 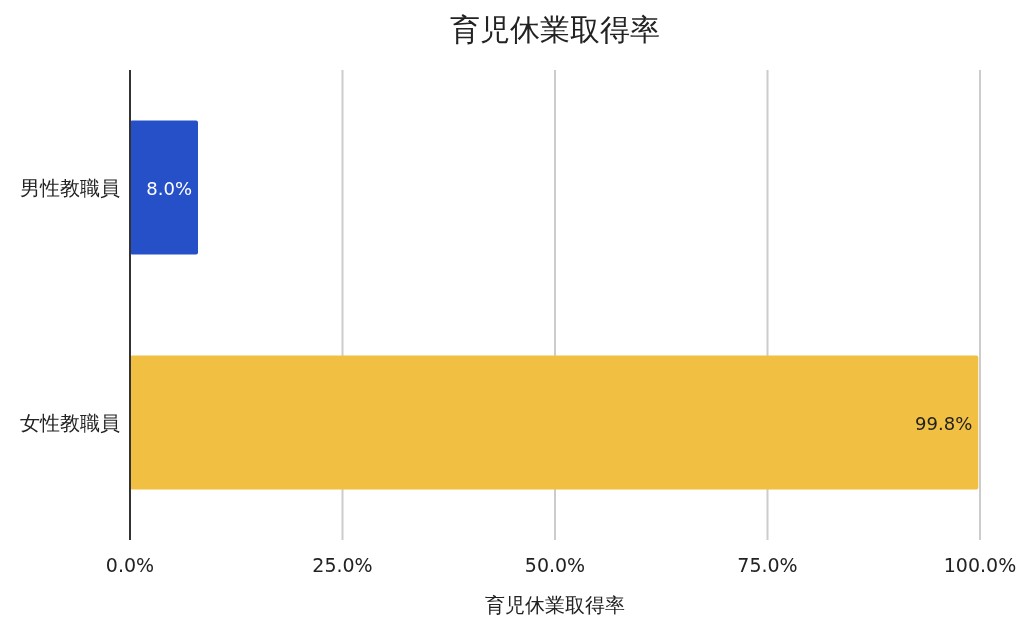 I want to click on data-label: 99.8%, so click(x=944, y=423).